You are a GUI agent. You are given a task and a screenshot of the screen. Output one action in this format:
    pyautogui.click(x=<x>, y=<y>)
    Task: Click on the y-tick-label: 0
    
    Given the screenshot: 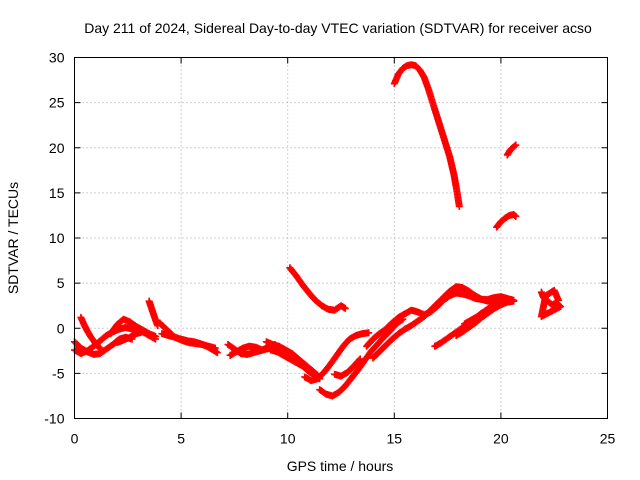 What is the action you would take?
    pyautogui.click(x=61, y=328)
    